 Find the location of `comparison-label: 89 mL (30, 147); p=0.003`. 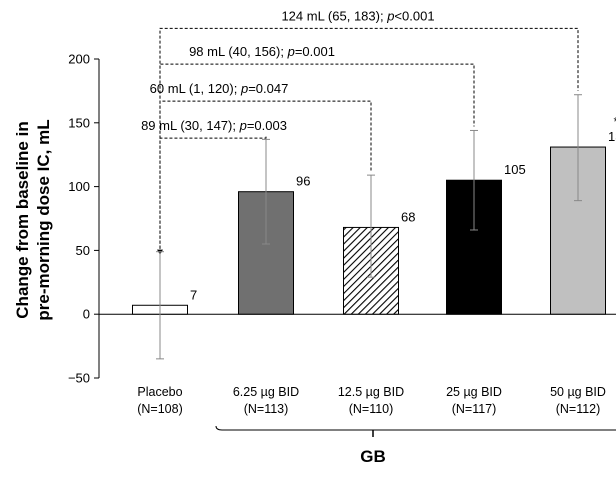

comparison-label: 89 mL (30, 147); p=0.003 is located at coordinates (214, 125).